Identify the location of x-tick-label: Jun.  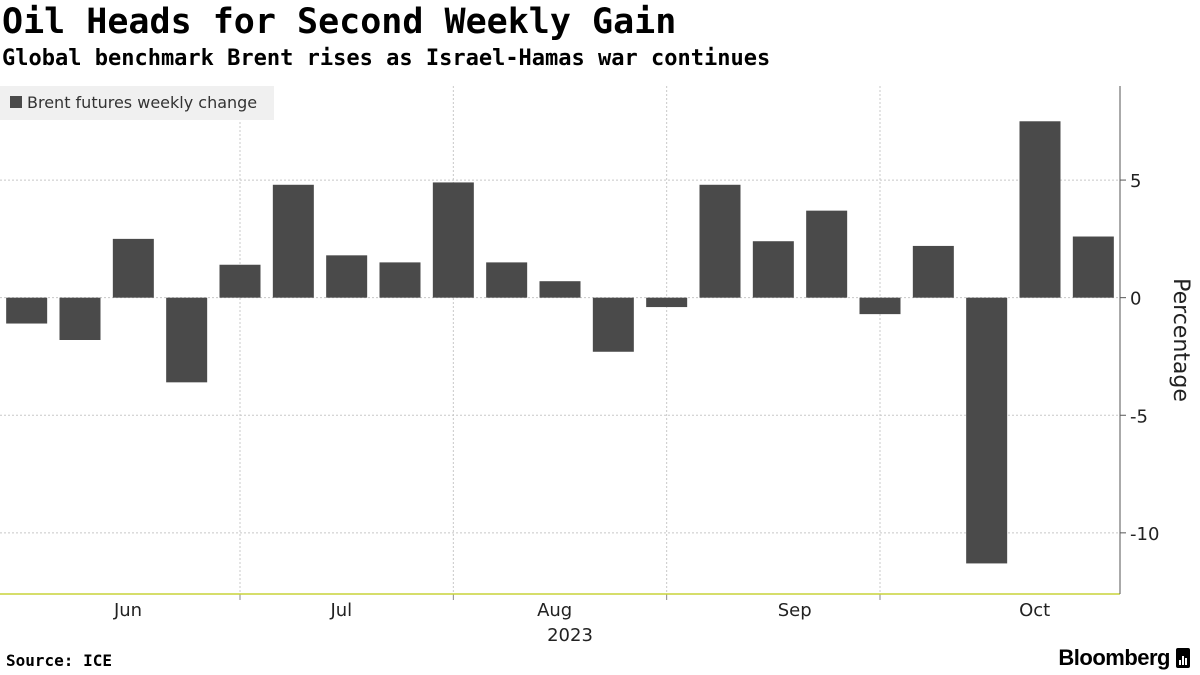
(127, 610).